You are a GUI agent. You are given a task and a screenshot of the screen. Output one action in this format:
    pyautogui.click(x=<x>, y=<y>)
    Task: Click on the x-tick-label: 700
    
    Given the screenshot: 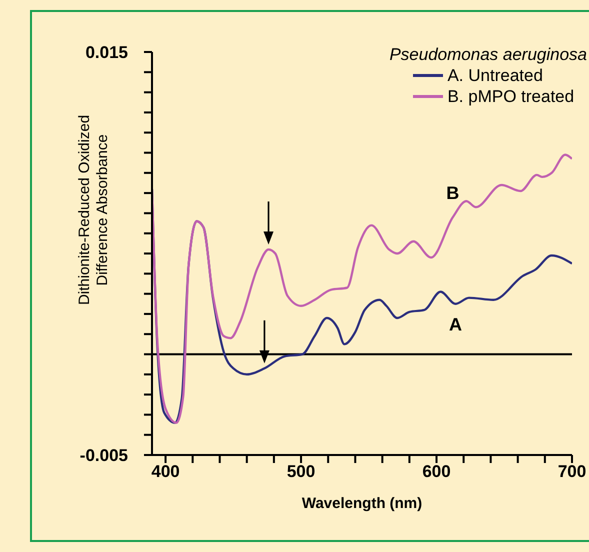 What is the action you would take?
    pyautogui.click(x=572, y=472)
    